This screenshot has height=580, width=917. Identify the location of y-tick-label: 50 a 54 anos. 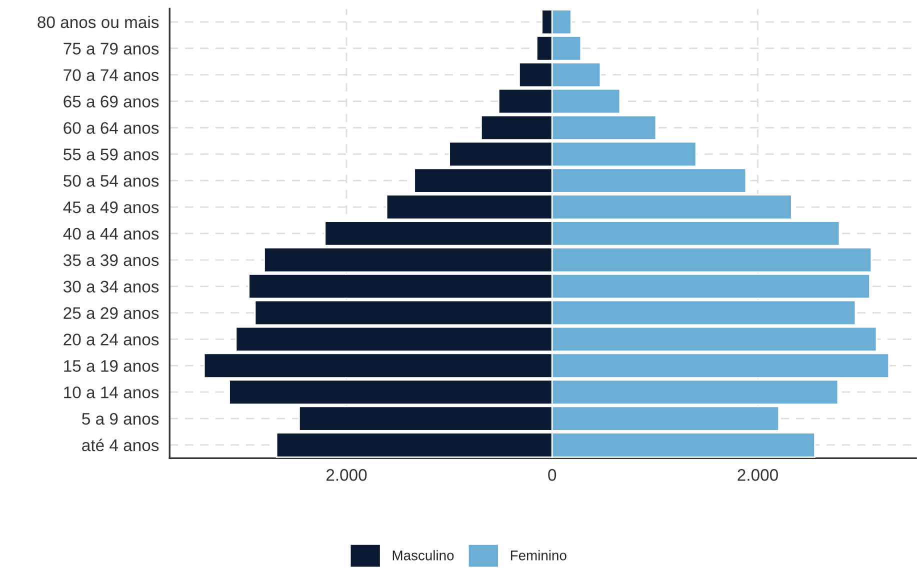
(111, 180).